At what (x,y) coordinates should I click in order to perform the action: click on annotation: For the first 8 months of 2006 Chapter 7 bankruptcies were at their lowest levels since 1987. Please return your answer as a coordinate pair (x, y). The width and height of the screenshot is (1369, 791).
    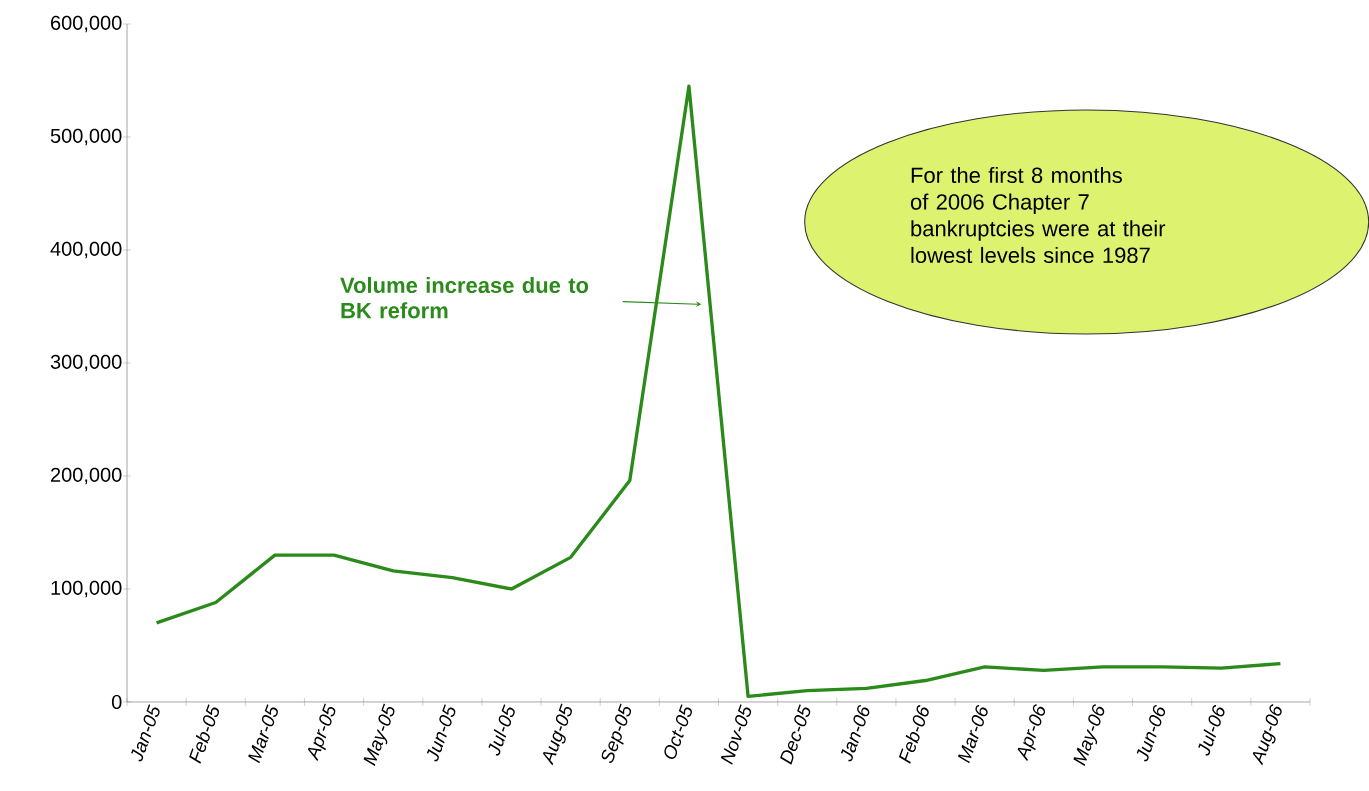
    Looking at the image, I should click on (1038, 215).